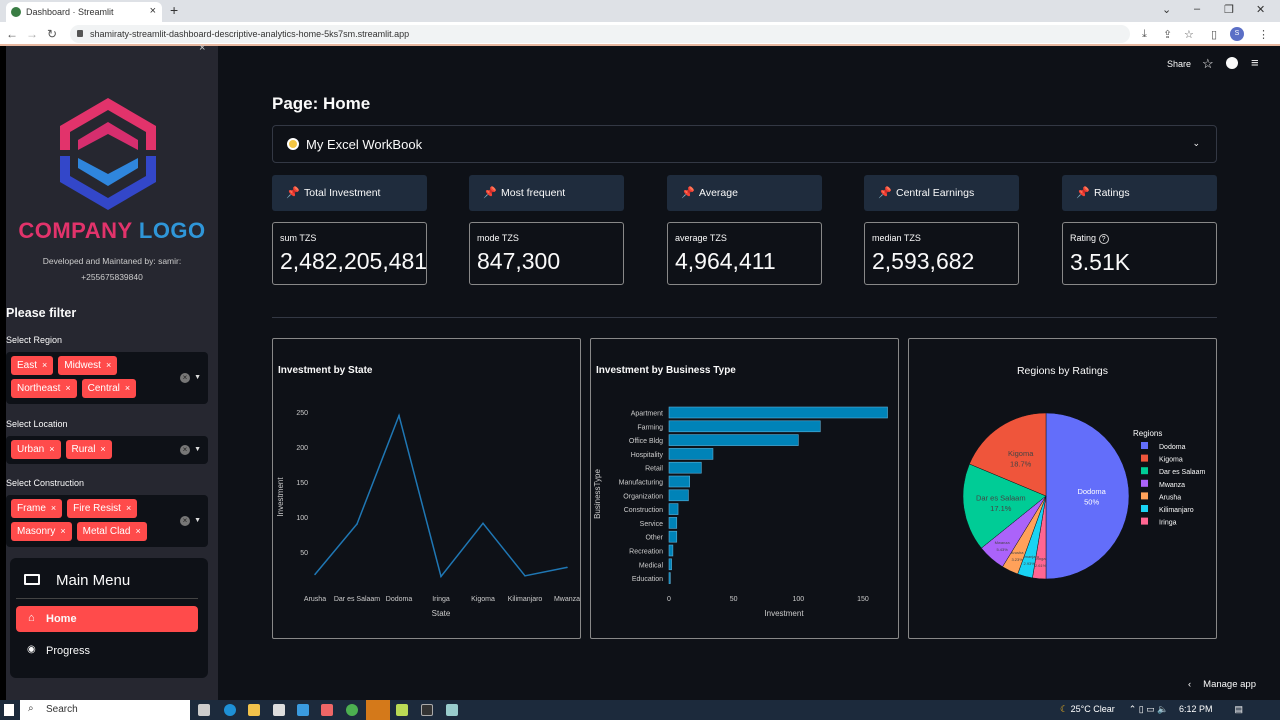 This screenshot has height=720, width=1280. Describe the element at coordinates (1167, 10) in the screenshot. I see `tab-search-icon: ⌄` at that location.